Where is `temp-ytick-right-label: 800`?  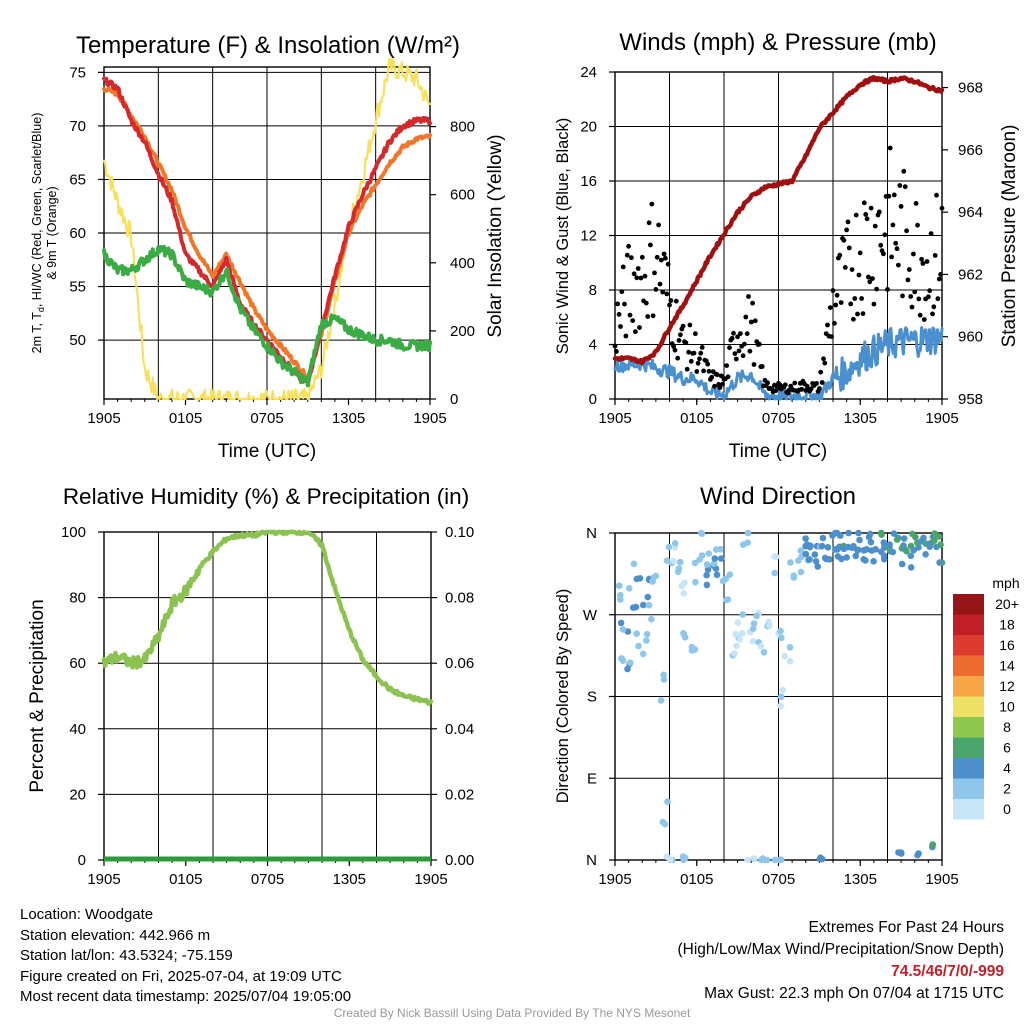
temp-ytick-right-label: 800 is located at coordinates (462, 127).